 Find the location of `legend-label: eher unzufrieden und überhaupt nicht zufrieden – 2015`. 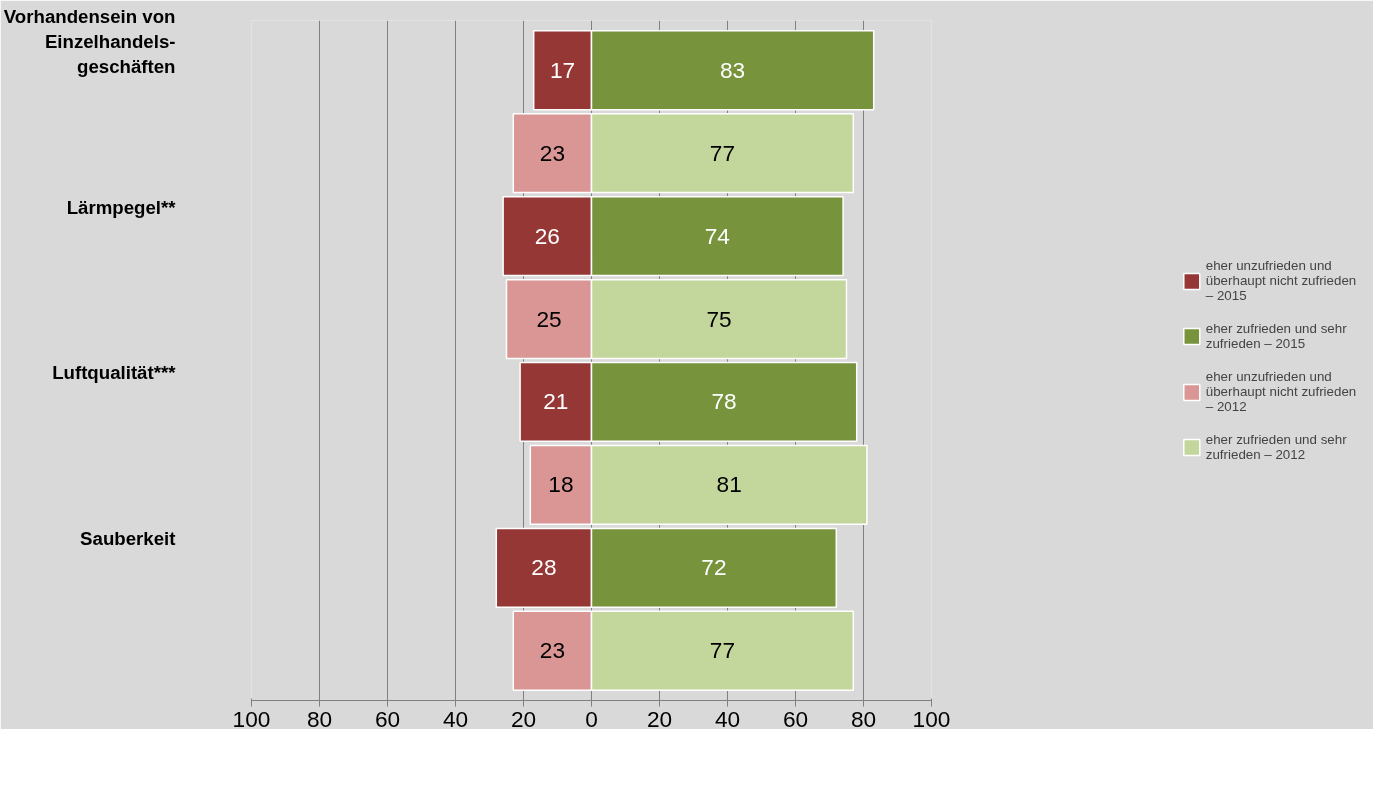

legend-label: eher unzufrieden und überhaupt nicht zufrieden – 2015 is located at coordinates (1281, 280).